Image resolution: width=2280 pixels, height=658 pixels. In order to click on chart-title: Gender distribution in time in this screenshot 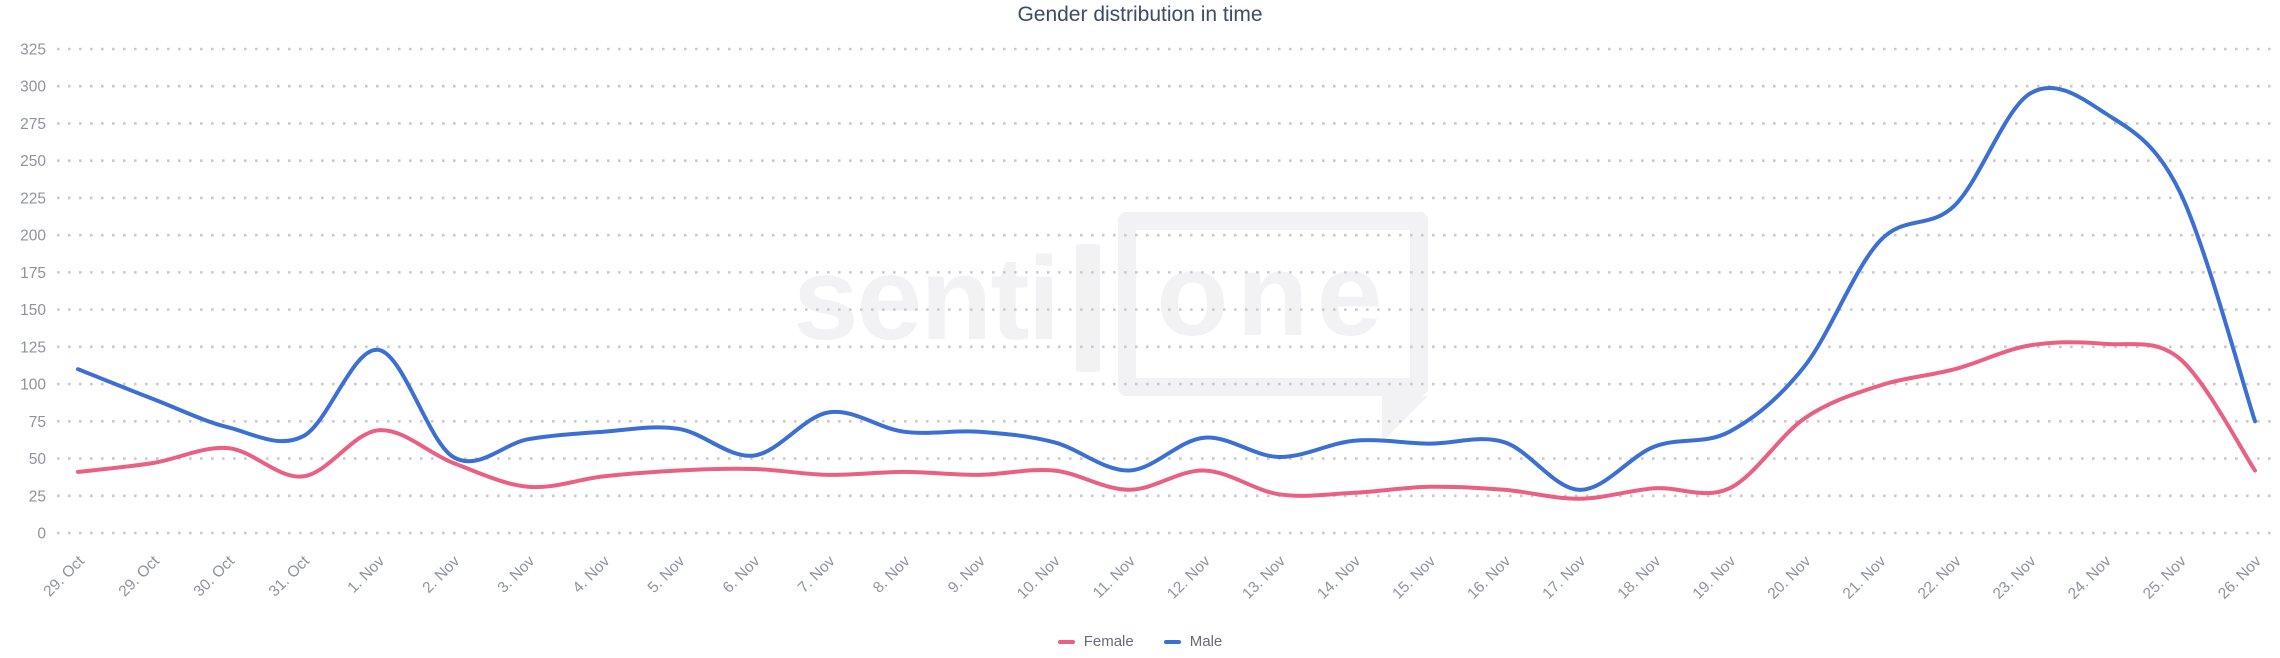, I will do `click(1140, 14)`.